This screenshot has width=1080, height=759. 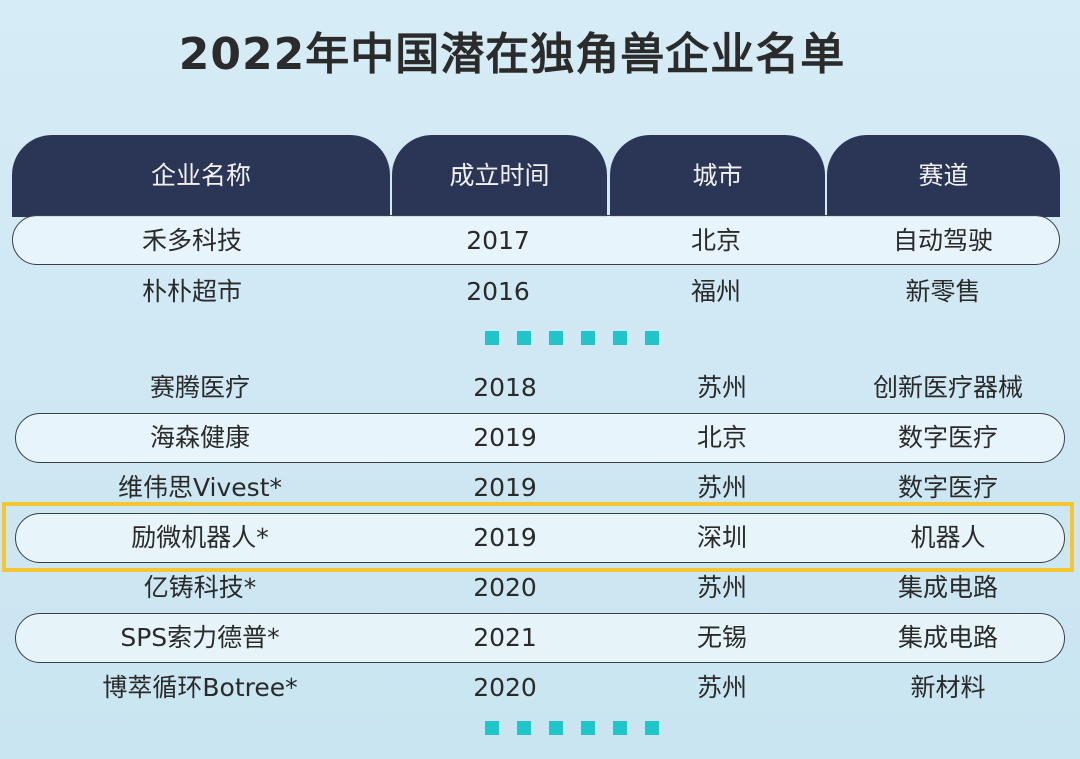 I want to click on cell-name: 维伟思Vivest*, so click(x=200, y=487).